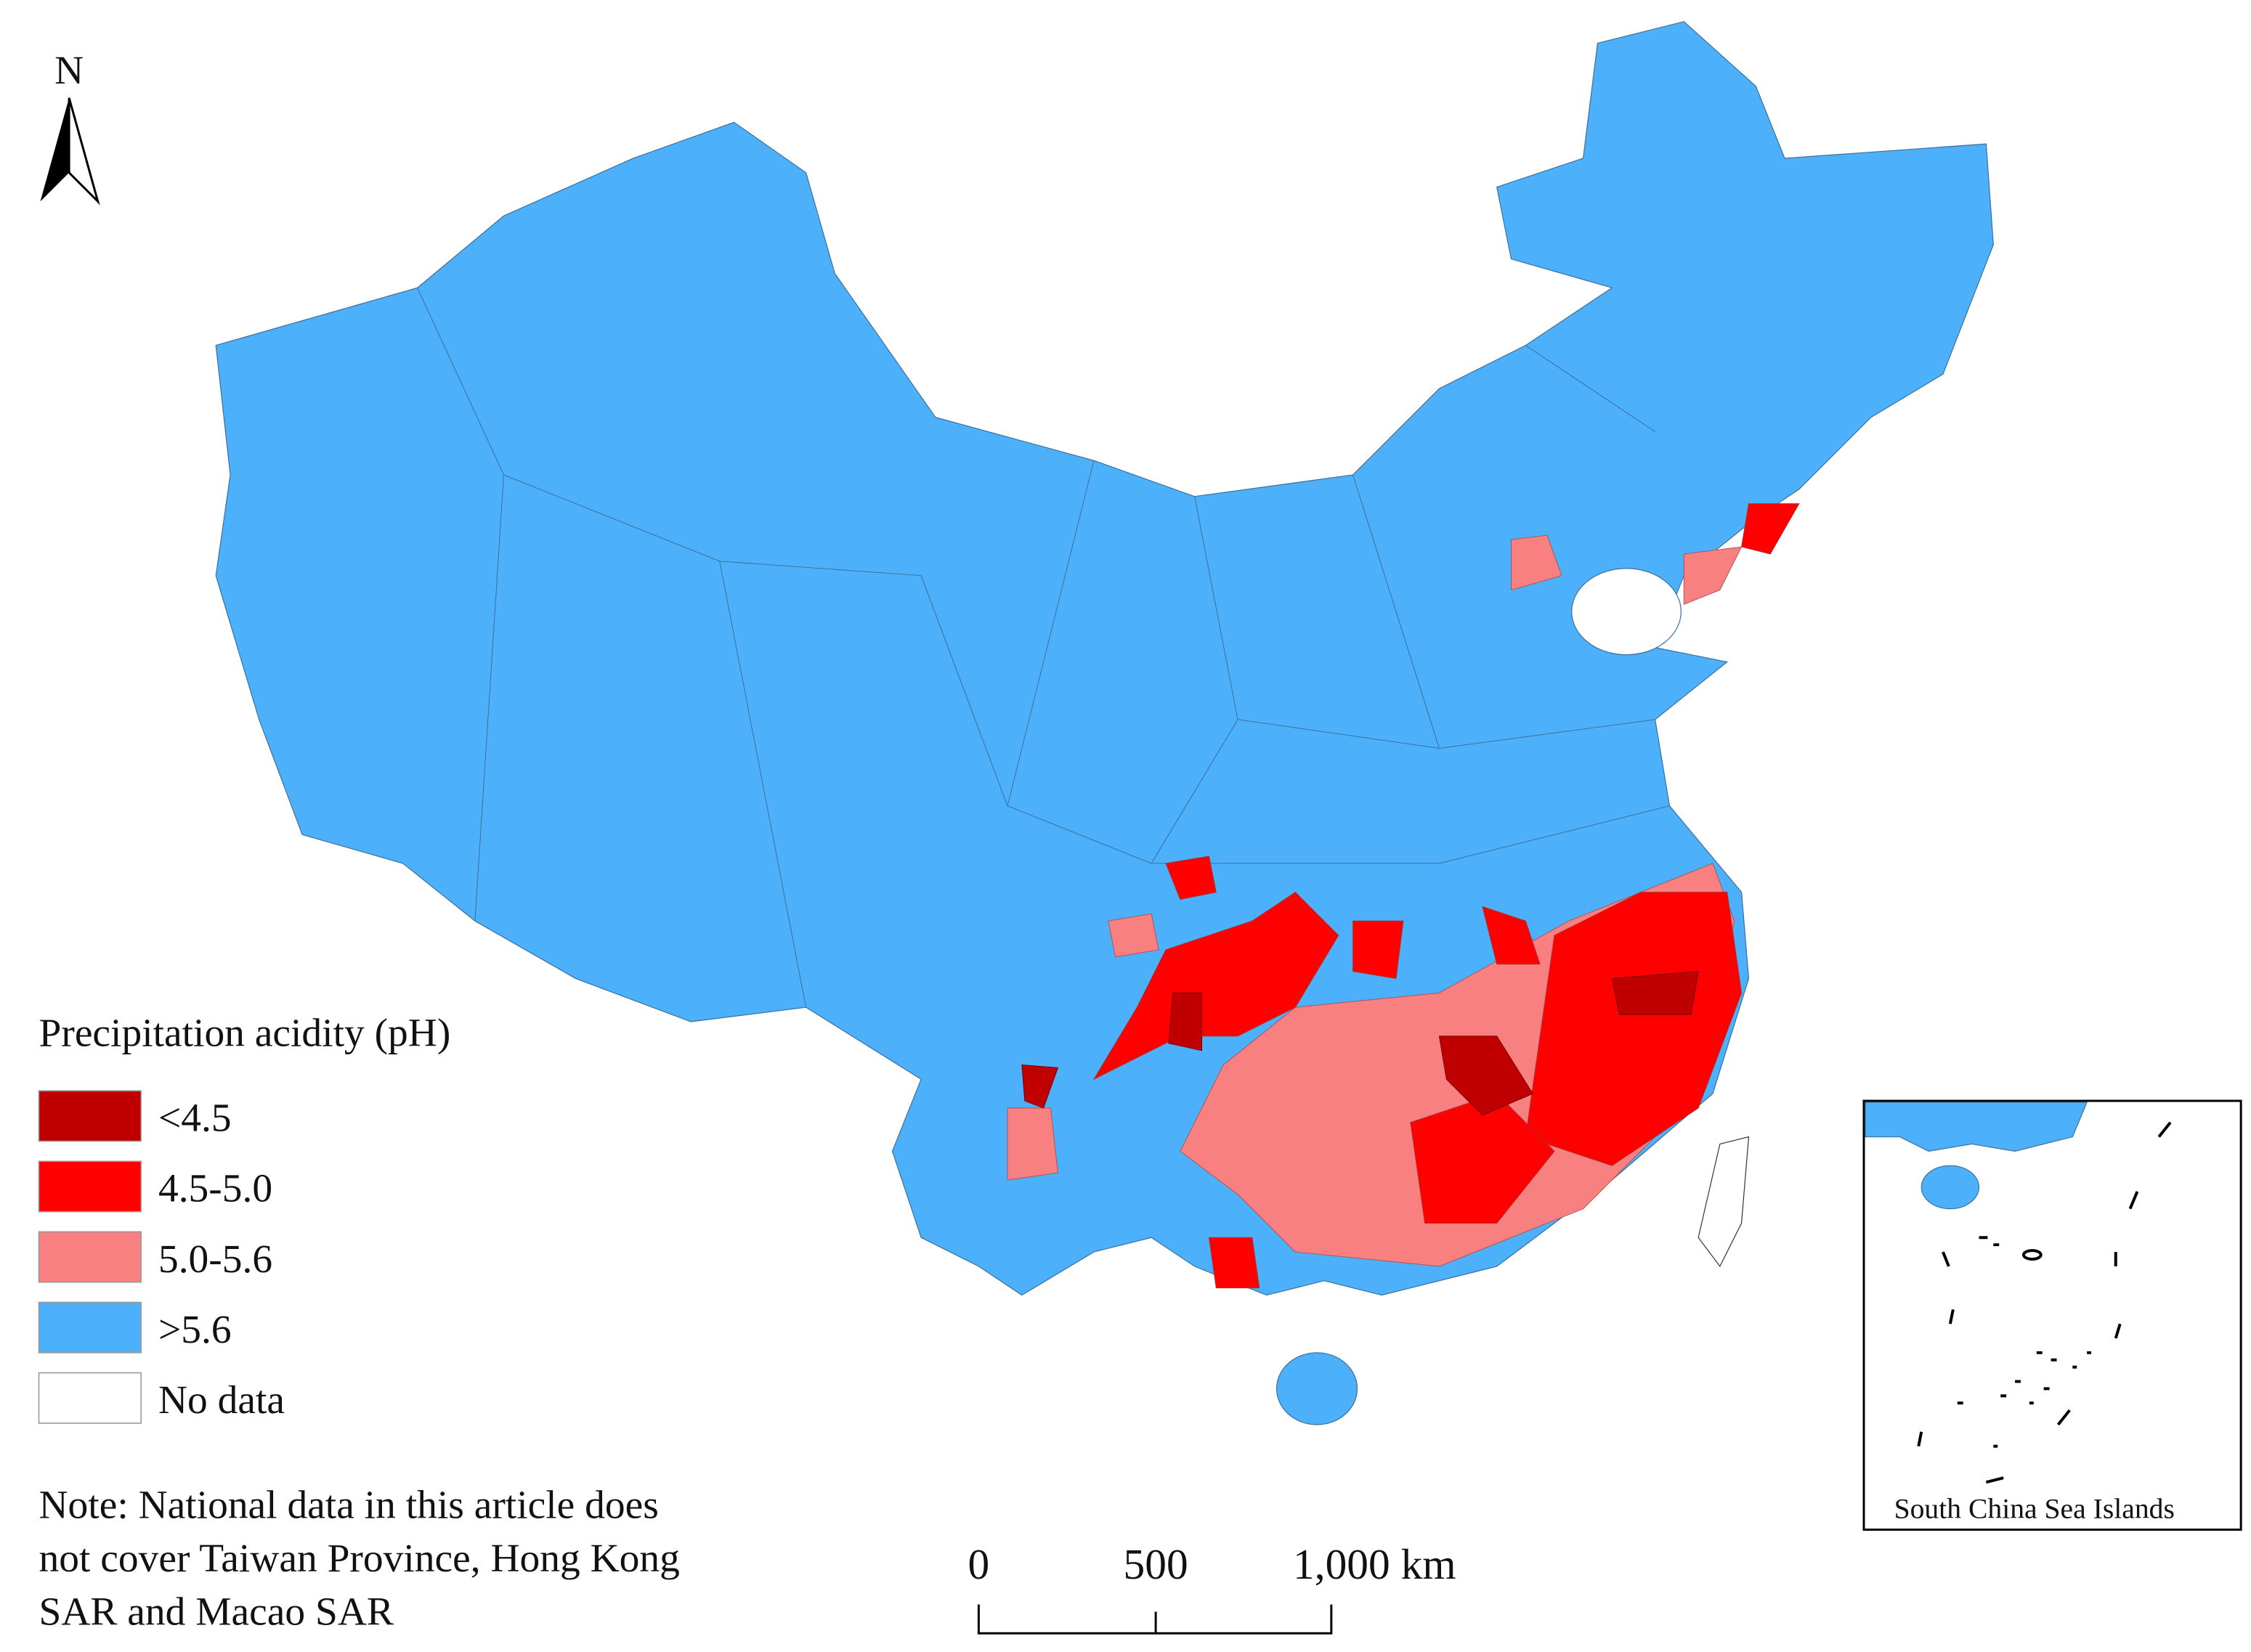 This screenshot has width=2251, height=1652. Describe the element at coordinates (1950, 1187) in the screenshot. I see `inset-hainan` at that location.